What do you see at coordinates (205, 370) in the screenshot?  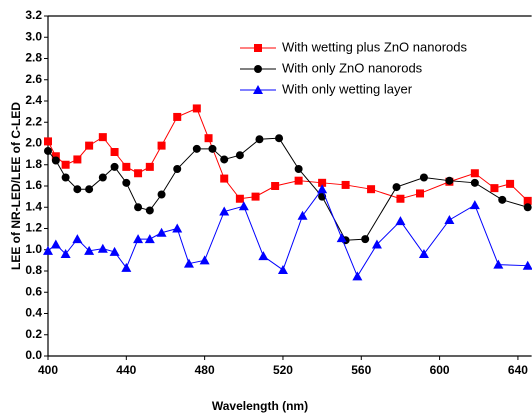 I see `x-tick-label: 480` at bounding box center [205, 370].